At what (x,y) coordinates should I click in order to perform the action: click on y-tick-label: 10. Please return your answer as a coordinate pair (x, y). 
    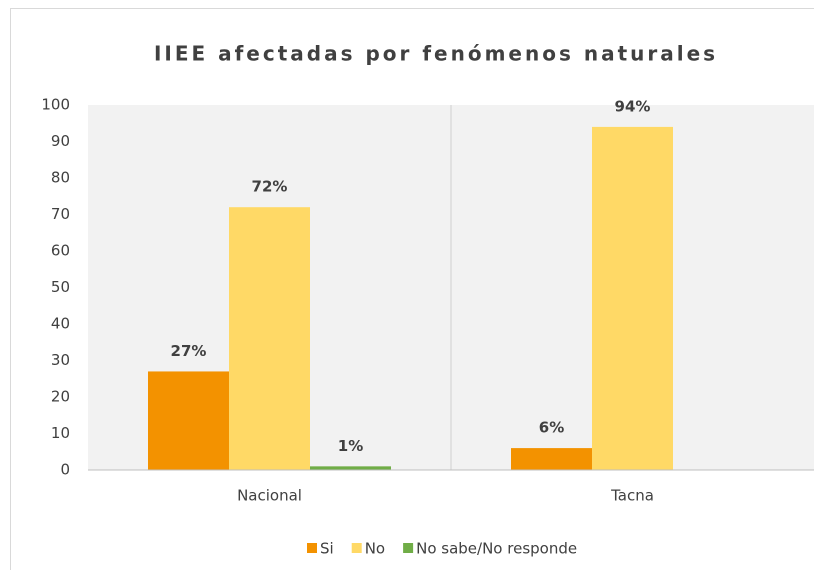
    Looking at the image, I should click on (60, 433).